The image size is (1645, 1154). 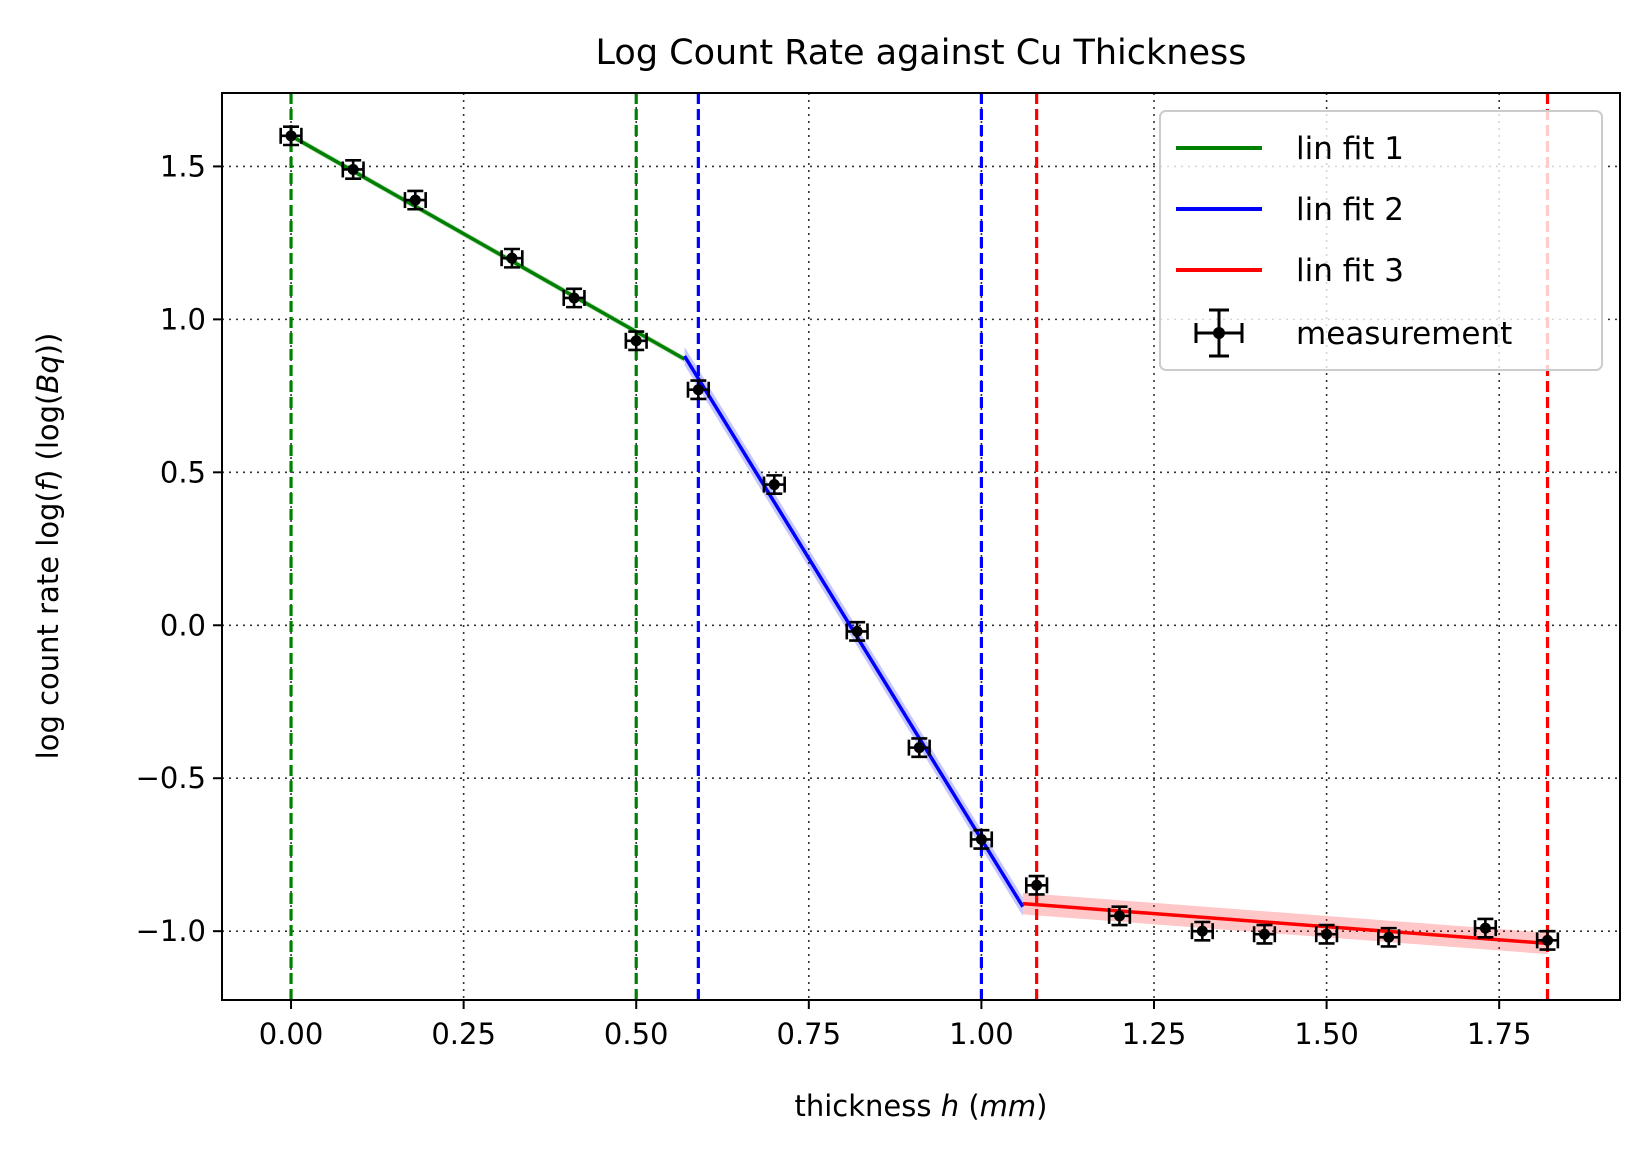 What do you see at coordinates (463, 1034) in the screenshot?
I see `x-tick-label: 0.25` at bounding box center [463, 1034].